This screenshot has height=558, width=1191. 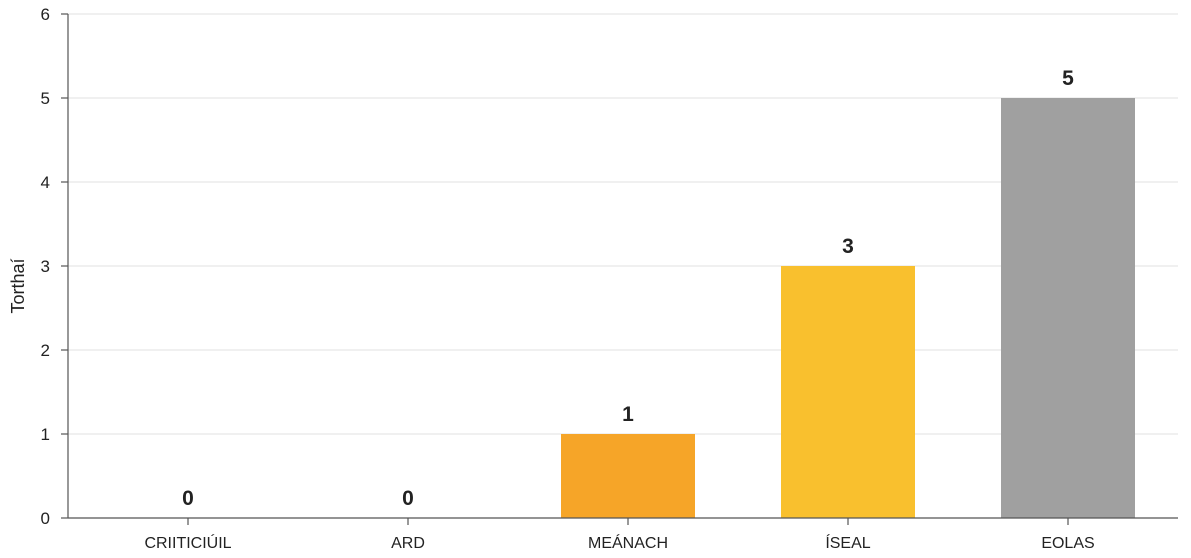 I want to click on y-tick-label: 3, so click(x=45, y=266).